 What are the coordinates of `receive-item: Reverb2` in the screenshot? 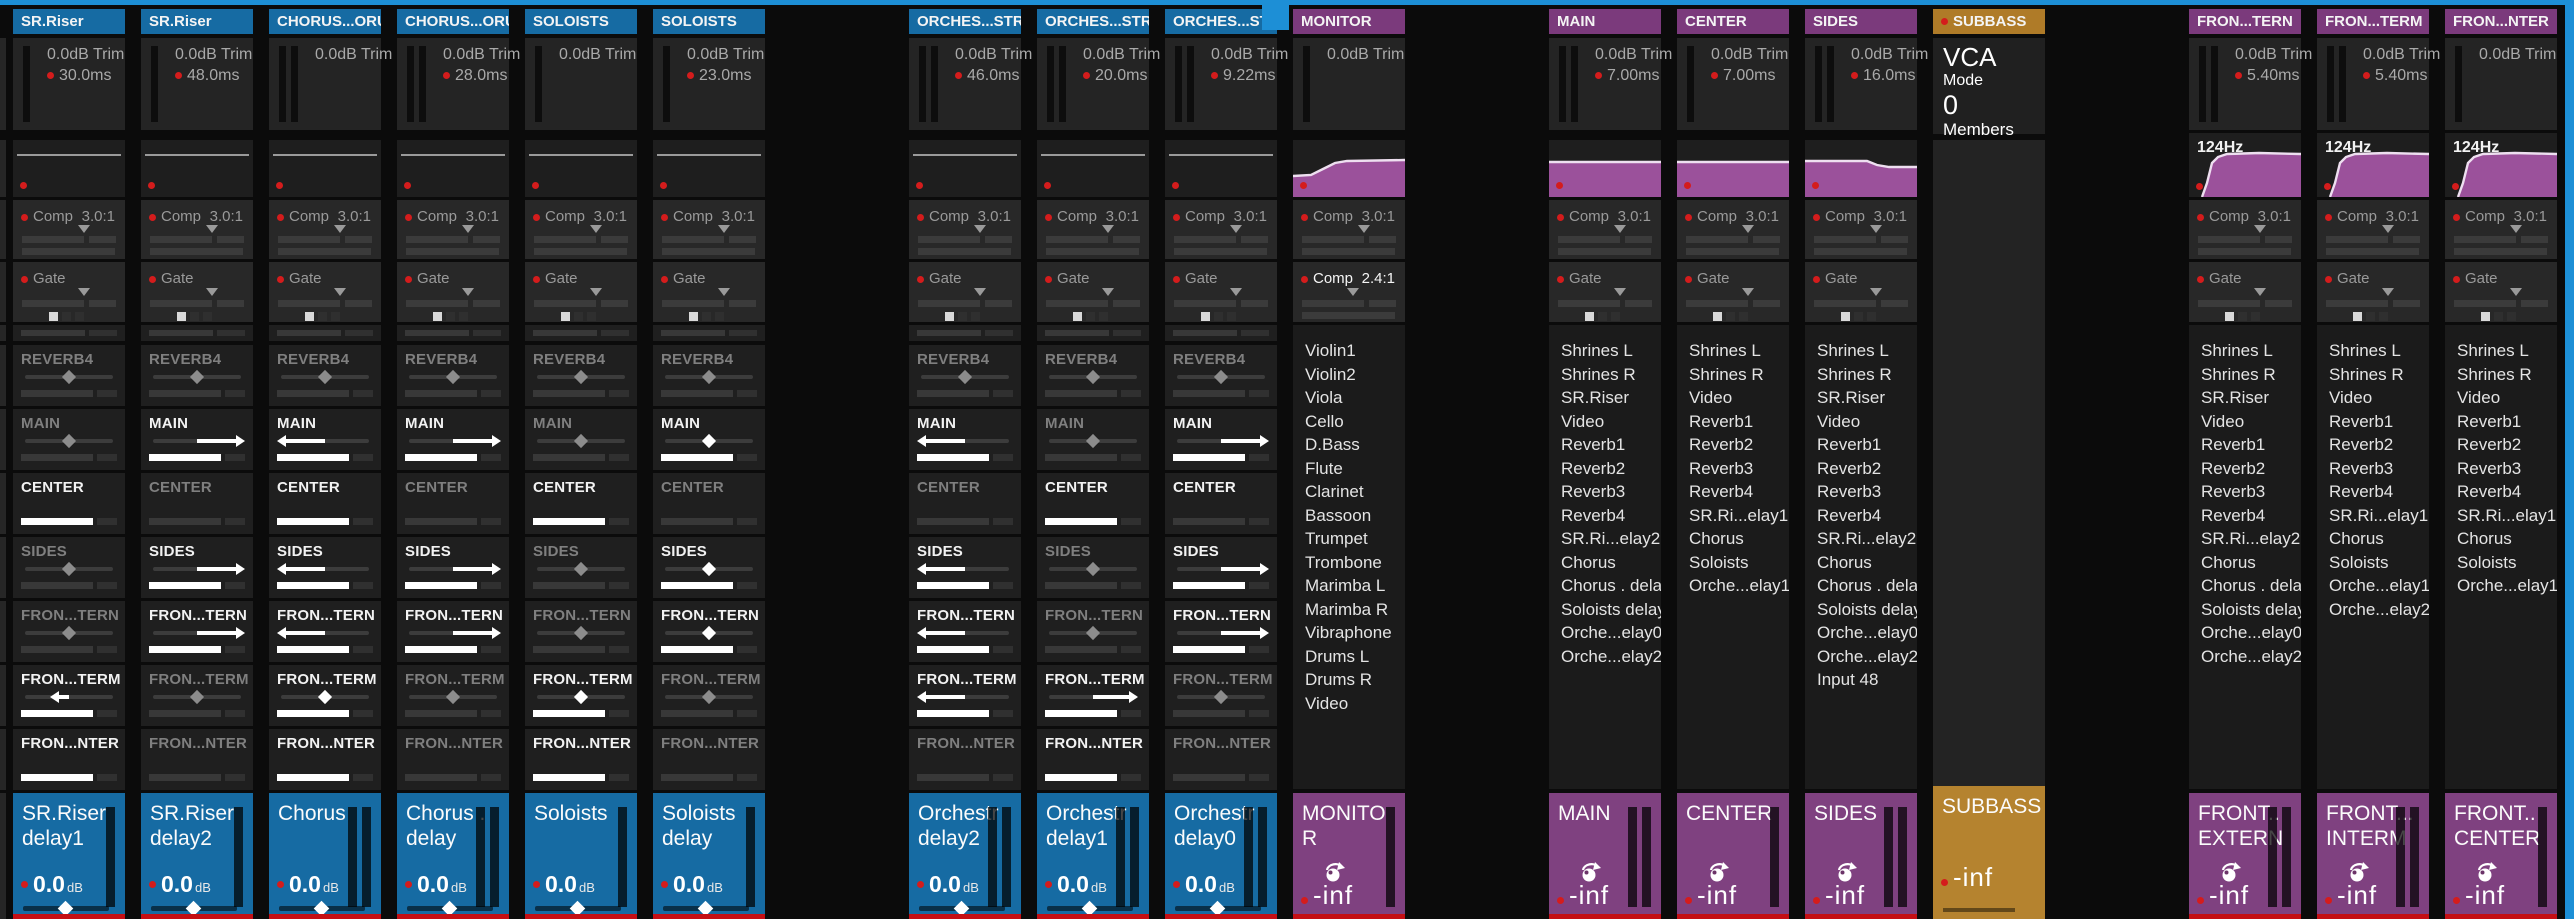 It's located at (1849, 468).